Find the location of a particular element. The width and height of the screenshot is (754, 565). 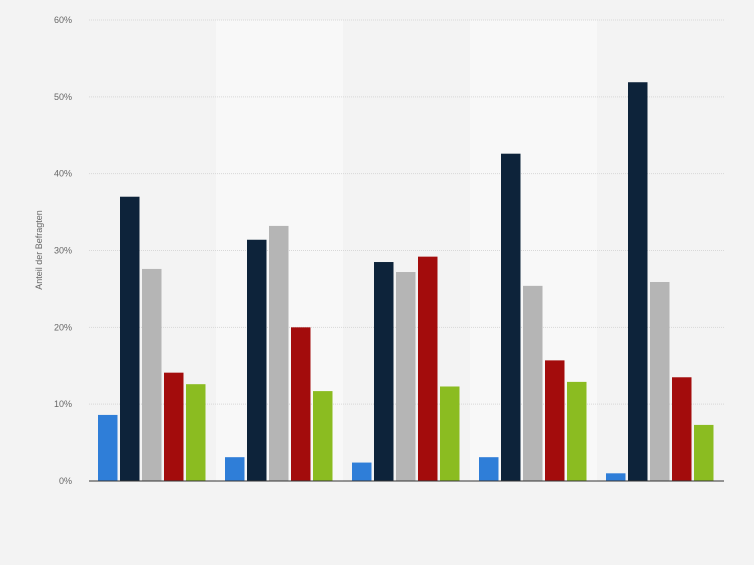

y-tick-label: 20% is located at coordinates (63, 327).